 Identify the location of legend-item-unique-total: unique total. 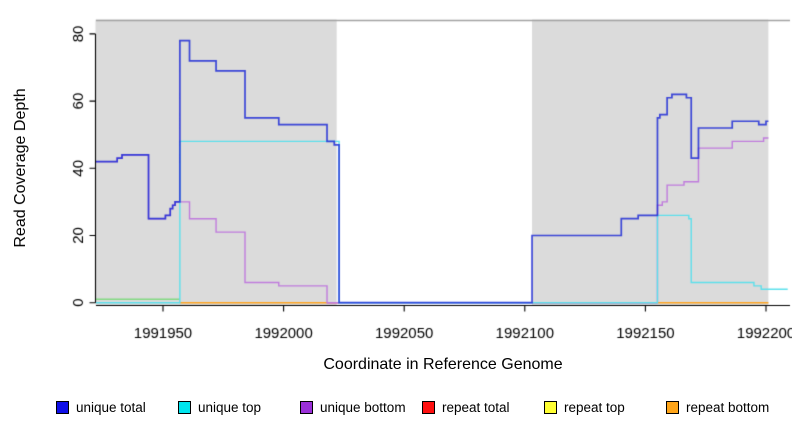
(101, 407).